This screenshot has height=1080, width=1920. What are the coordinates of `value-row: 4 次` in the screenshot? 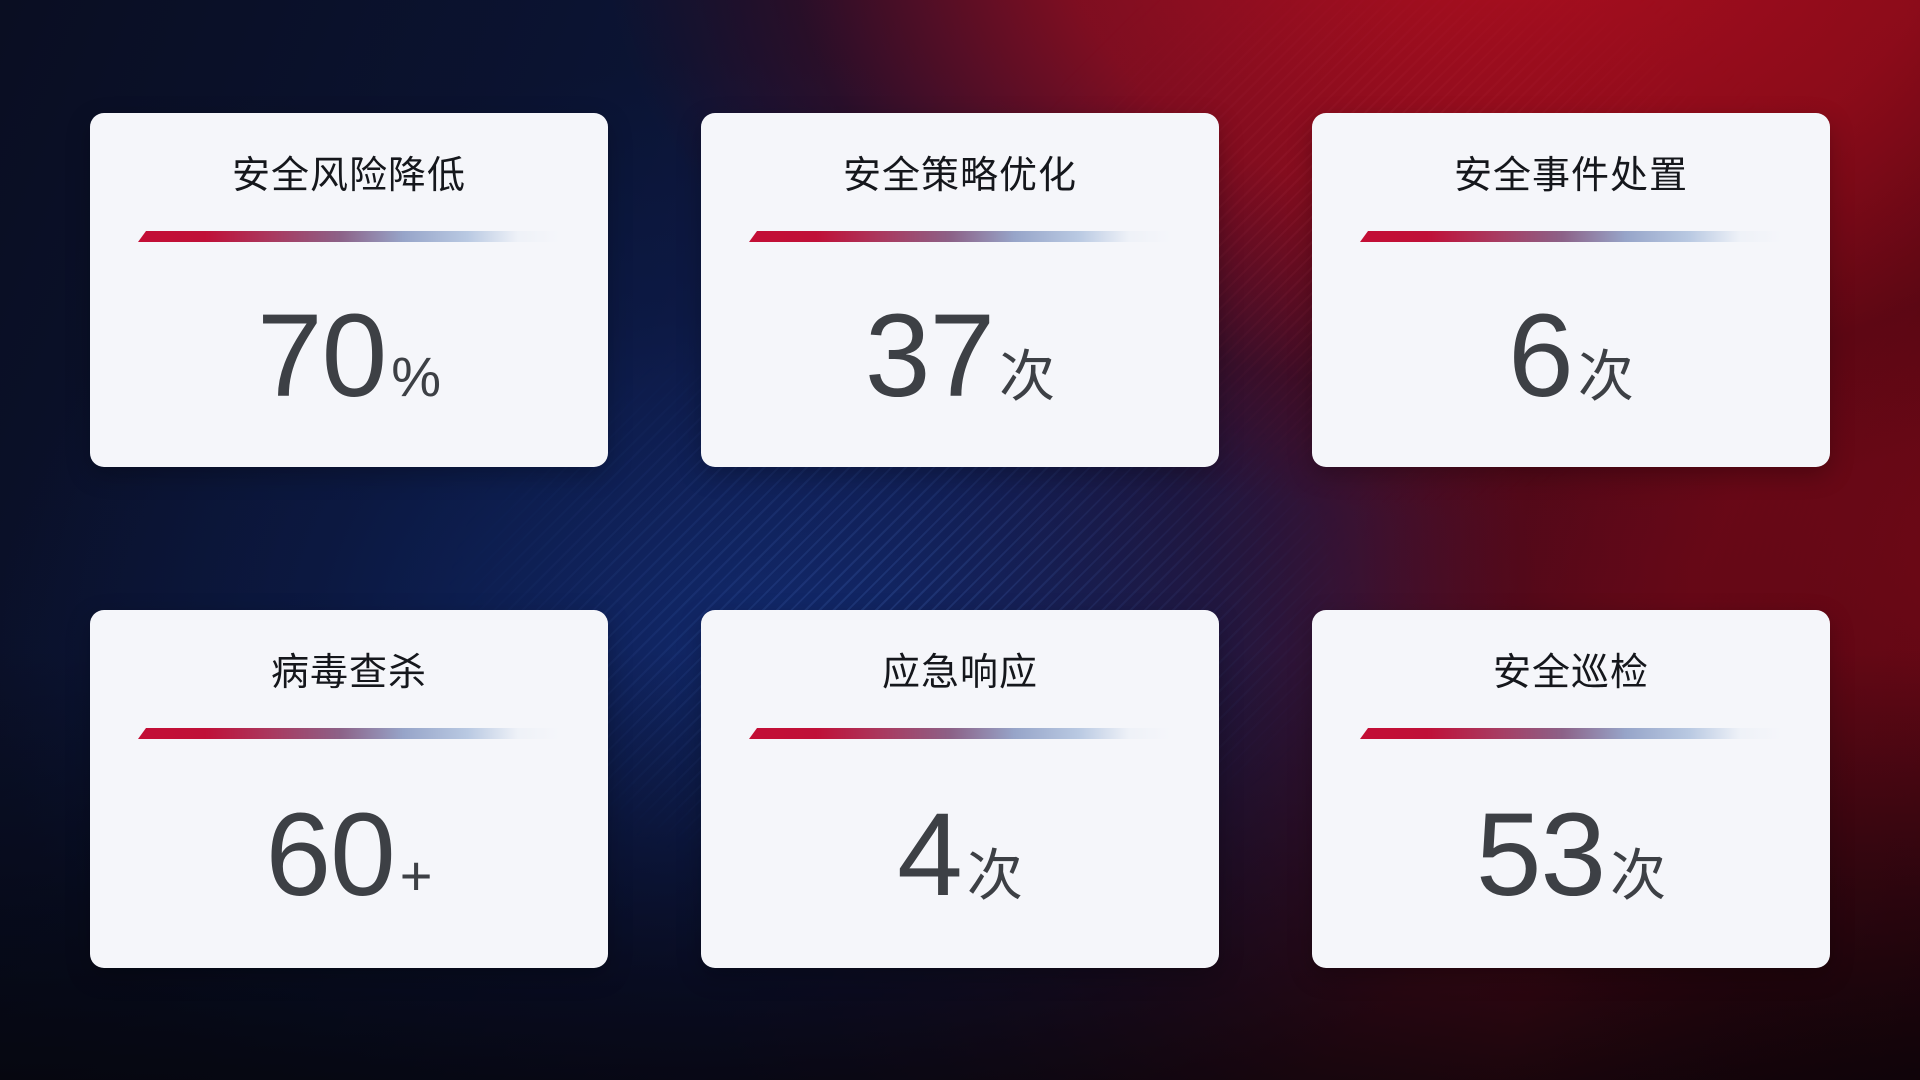 It's located at (960, 855).